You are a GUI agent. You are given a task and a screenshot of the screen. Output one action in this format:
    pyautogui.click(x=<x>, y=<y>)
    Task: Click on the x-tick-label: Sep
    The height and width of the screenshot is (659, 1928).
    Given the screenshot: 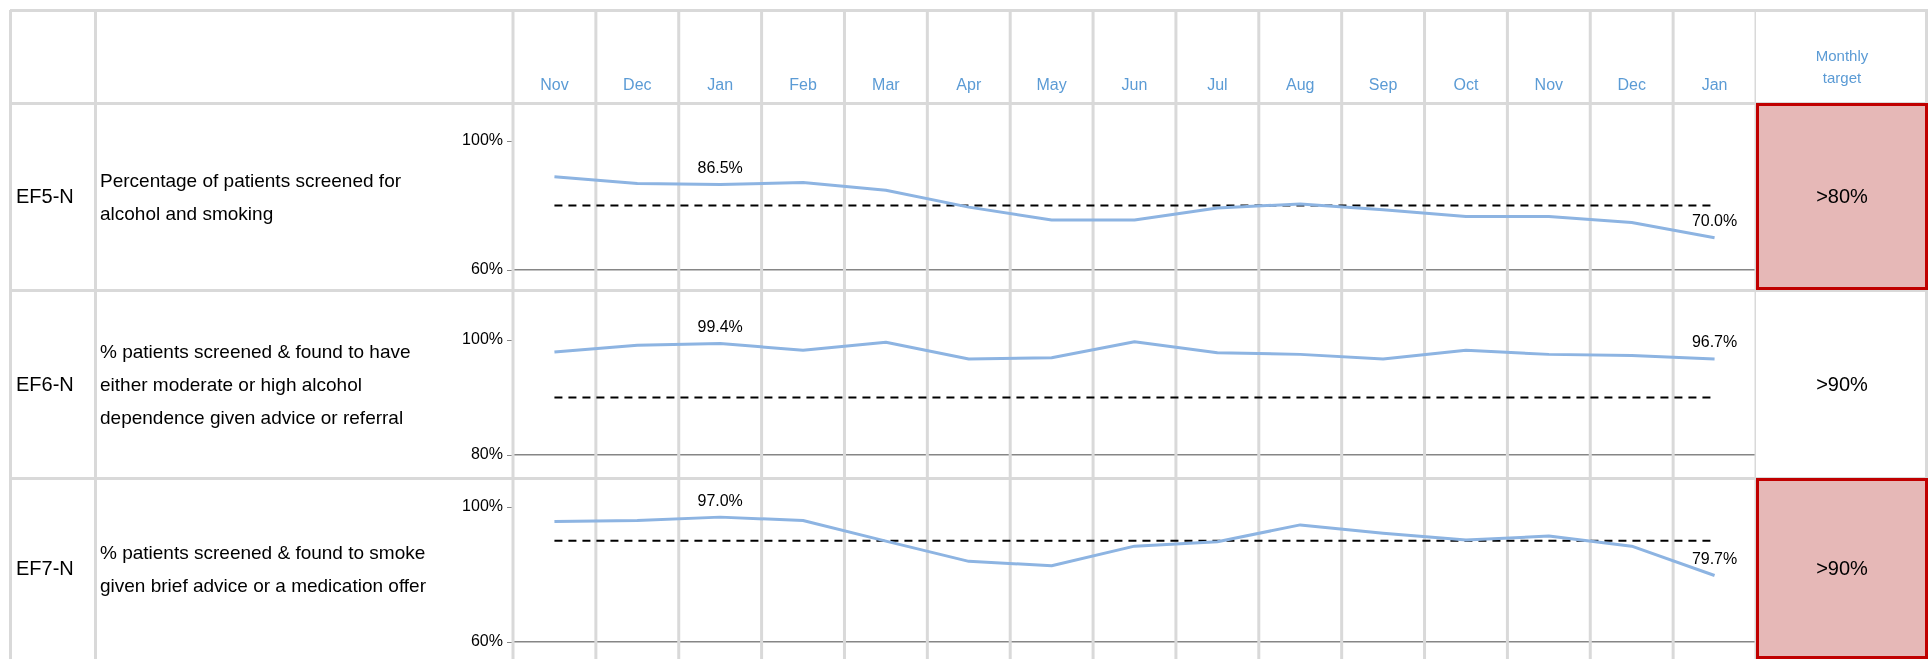 What is the action you would take?
    pyautogui.click(x=1383, y=84)
    